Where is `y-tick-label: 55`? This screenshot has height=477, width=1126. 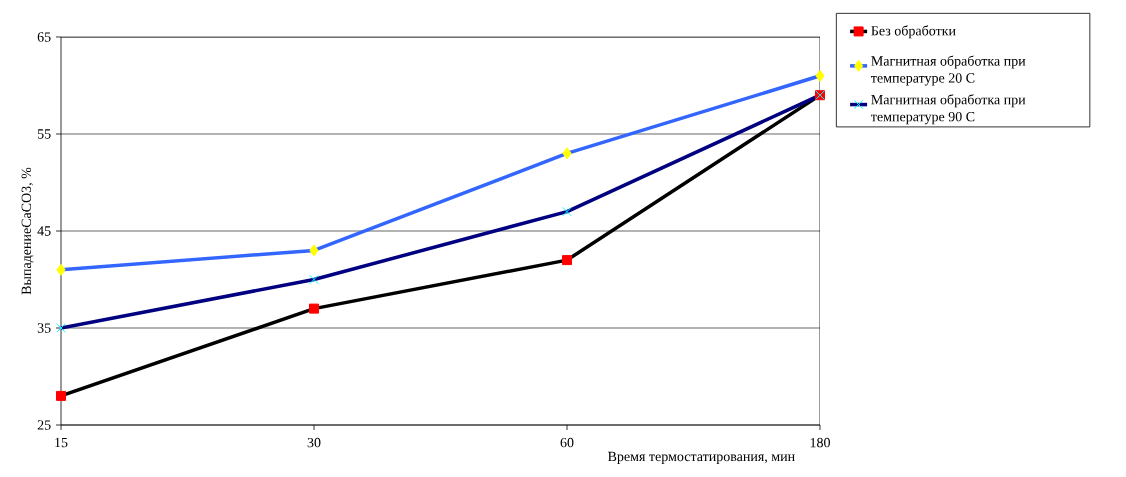 y-tick-label: 55 is located at coordinates (44, 134).